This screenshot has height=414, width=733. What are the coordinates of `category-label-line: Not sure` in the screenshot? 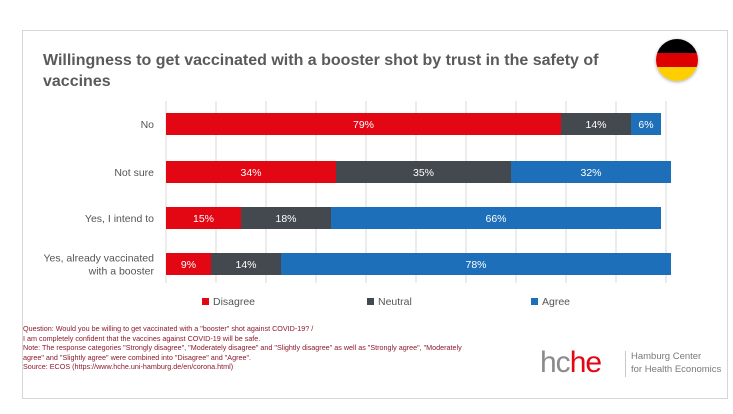 It's located at (134, 173).